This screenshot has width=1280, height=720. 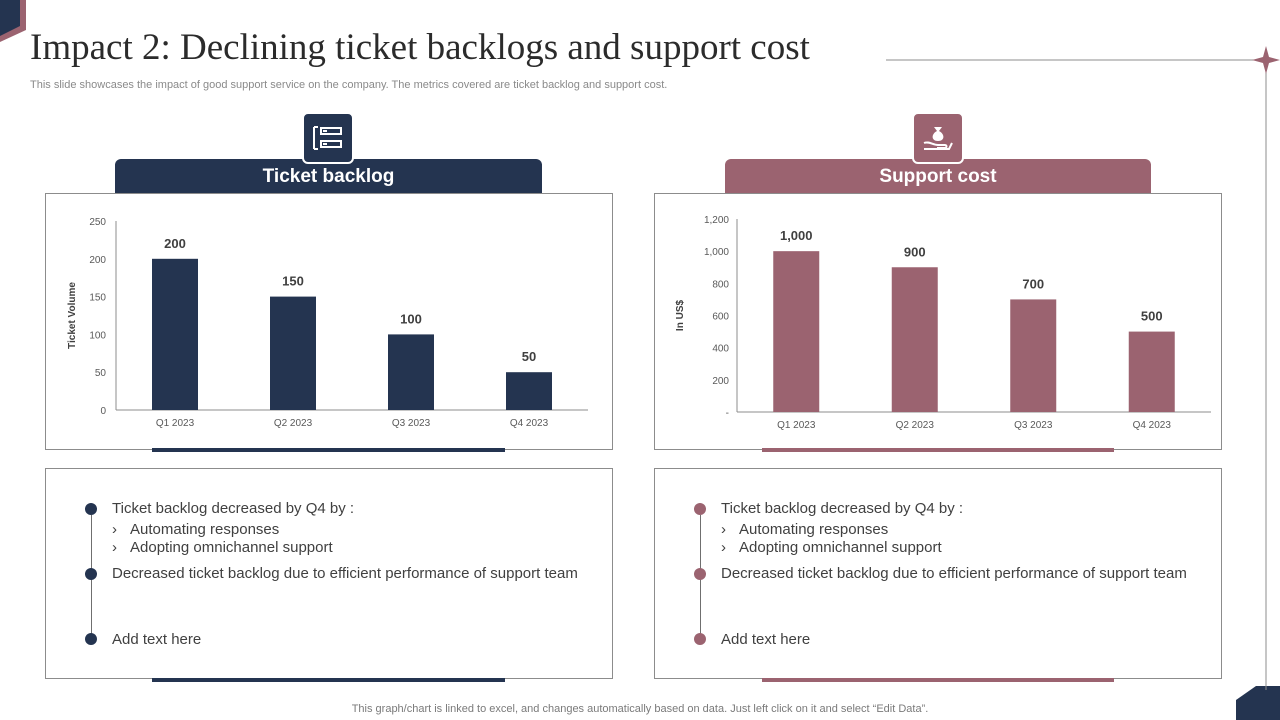 I want to click on corner-decoration-bottom-right, so click(x=1258, y=703).